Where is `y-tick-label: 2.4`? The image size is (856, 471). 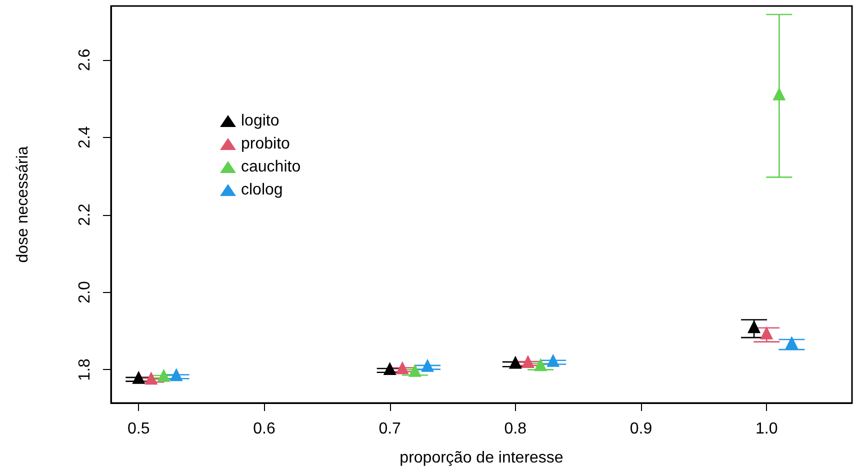 y-tick-label: 2.4 is located at coordinates (85, 137).